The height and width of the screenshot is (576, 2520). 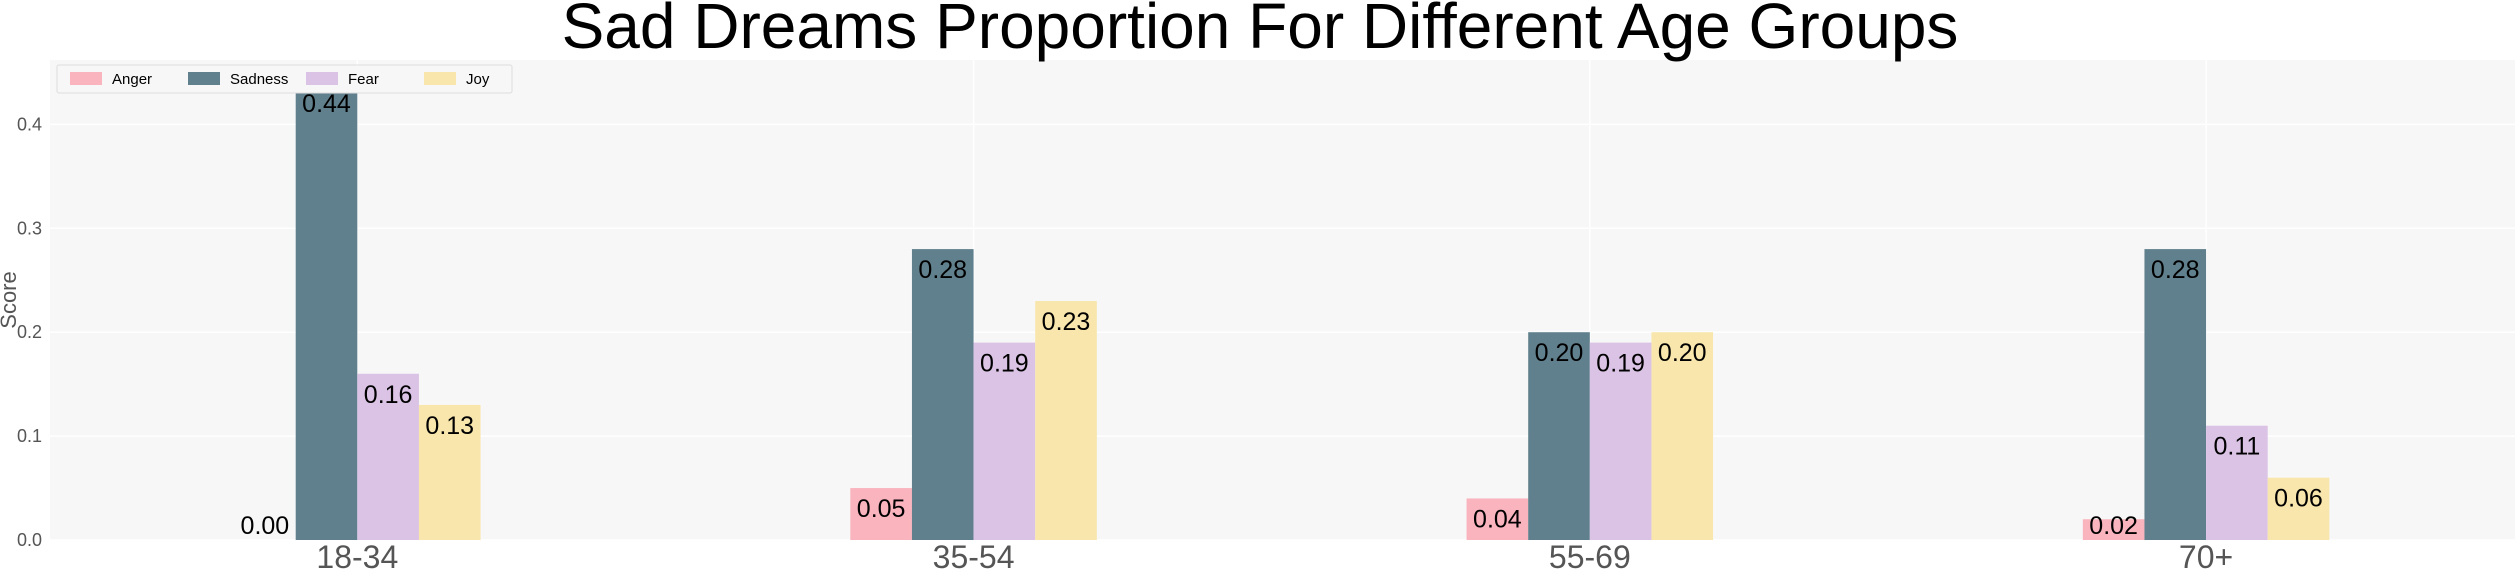 I want to click on data-label: 0.11, so click(x=2236, y=447).